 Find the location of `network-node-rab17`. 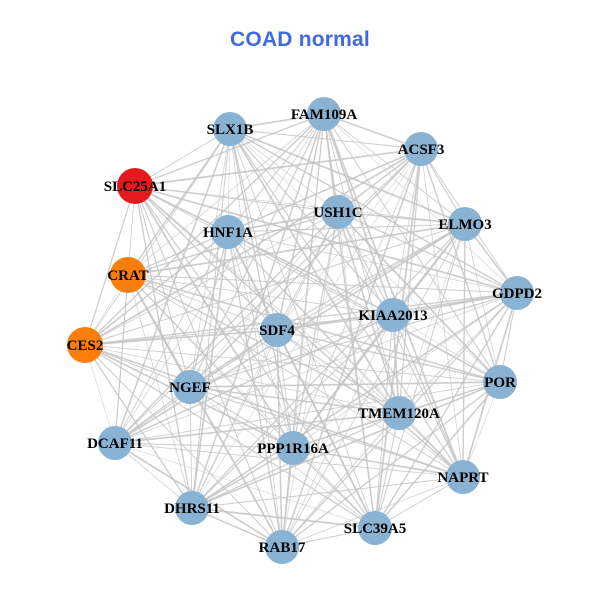

network-node-rab17 is located at coordinates (282, 547).